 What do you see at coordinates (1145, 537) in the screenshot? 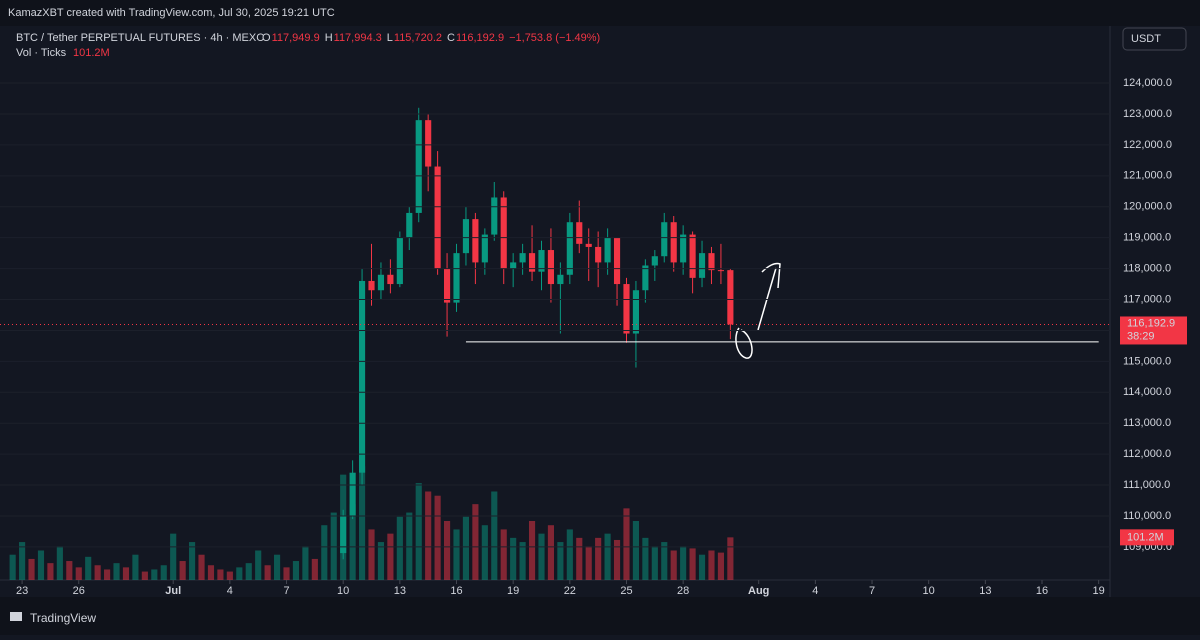
I see `volume-tag-label: 101.2M` at bounding box center [1145, 537].